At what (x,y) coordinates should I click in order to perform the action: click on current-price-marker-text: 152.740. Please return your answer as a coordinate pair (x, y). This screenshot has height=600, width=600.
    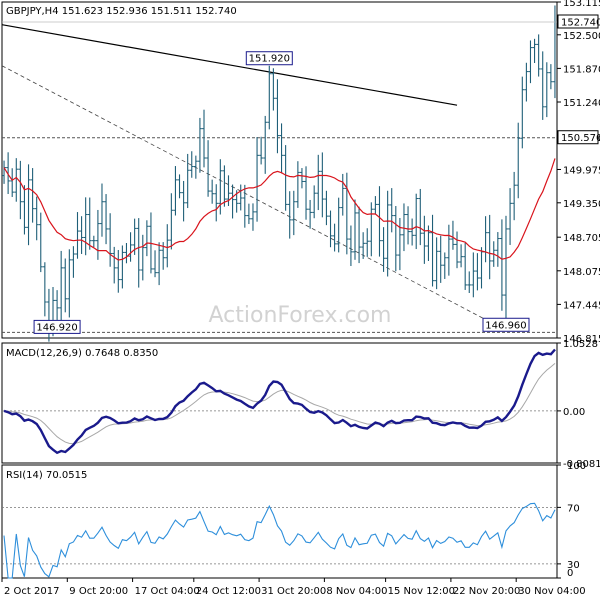
    Looking at the image, I should click on (580, 23).